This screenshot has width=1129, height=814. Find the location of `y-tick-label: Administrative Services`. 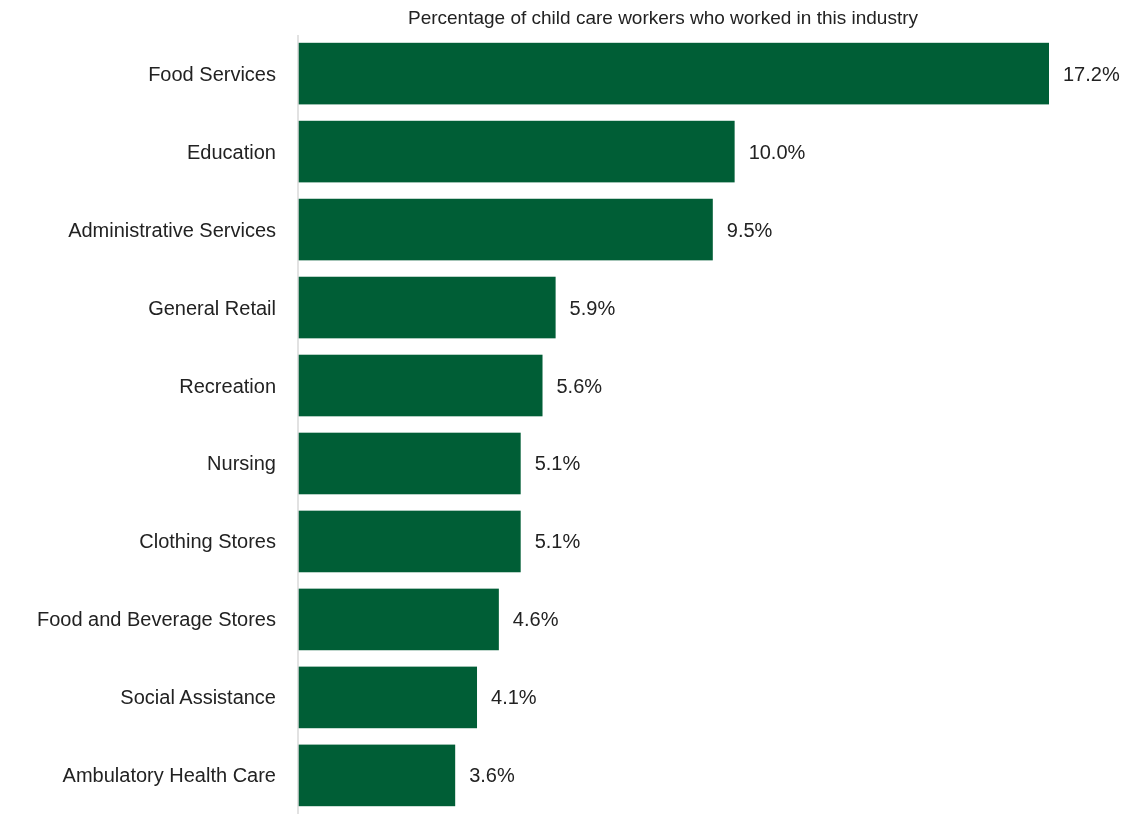

y-tick-label: Administrative Services is located at coordinates (172, 229).